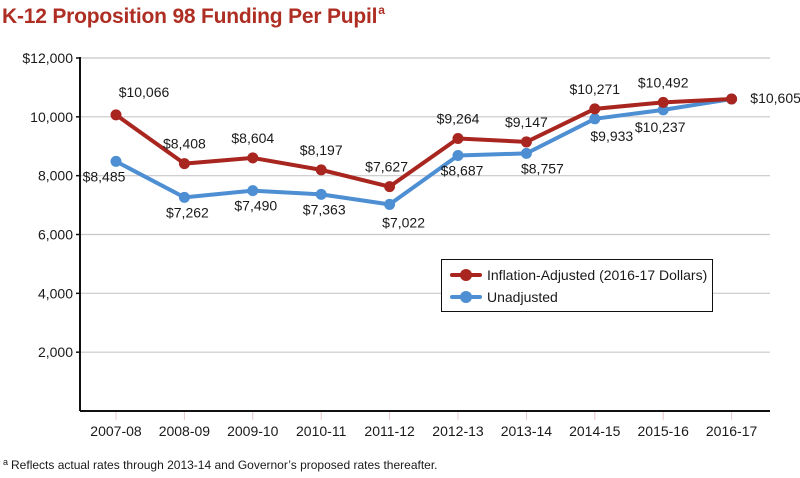 The width and height of the screenshot is (800, 478). Describe the element at coordinates (403, 222) in the screenshot. I see `unadjusted-value-label: $7,022` at that location.